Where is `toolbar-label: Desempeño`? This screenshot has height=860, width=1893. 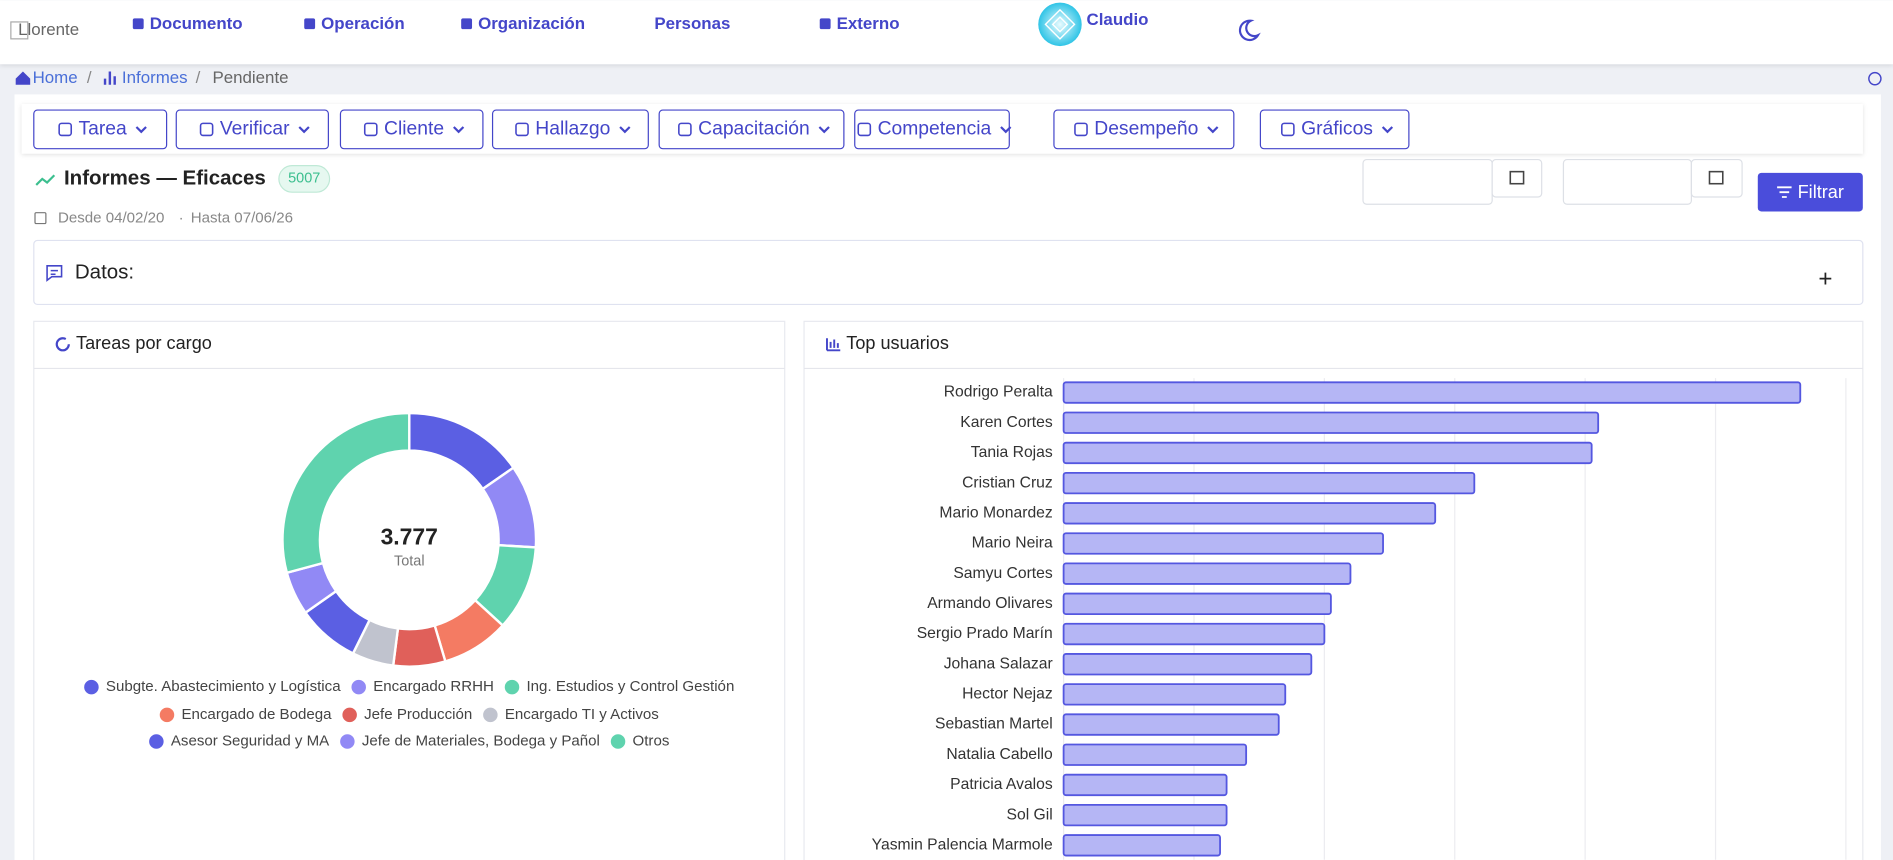 toolbar-label: Desempeño is located at coordinates (1146, 128).